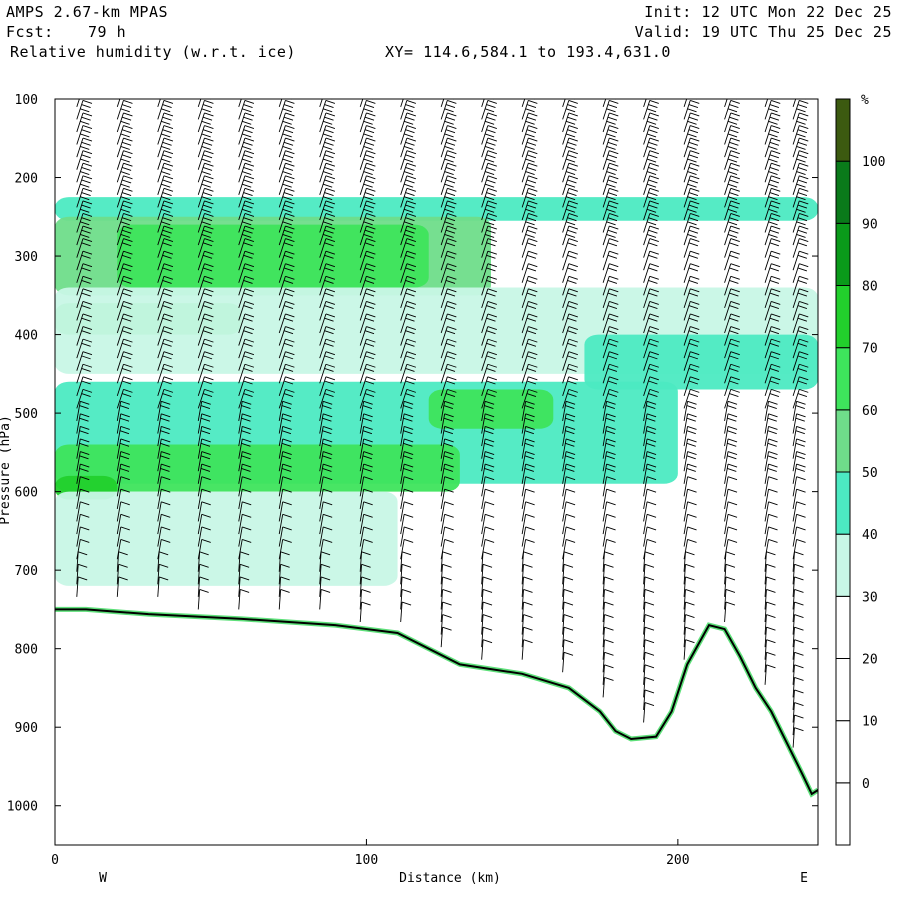  Describe the element at coordinates (701, 362) in the screenshot. I see `humidity-band` at that location.